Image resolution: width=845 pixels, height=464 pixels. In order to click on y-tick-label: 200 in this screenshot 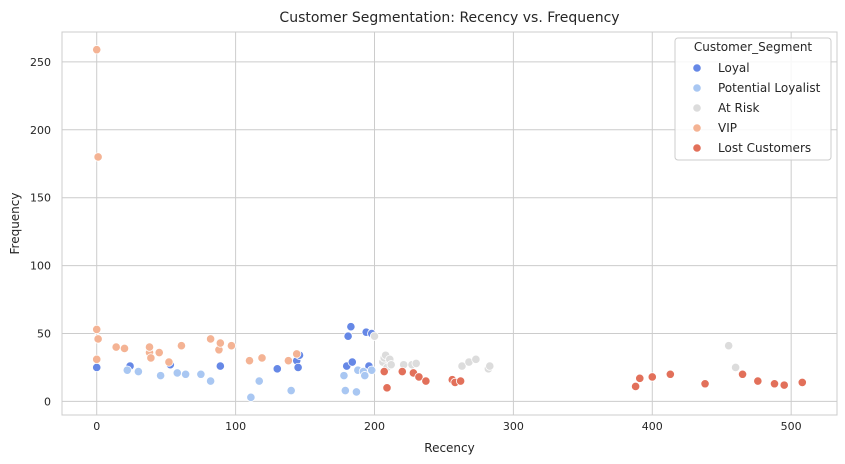, I will do `click(40, 130)`.